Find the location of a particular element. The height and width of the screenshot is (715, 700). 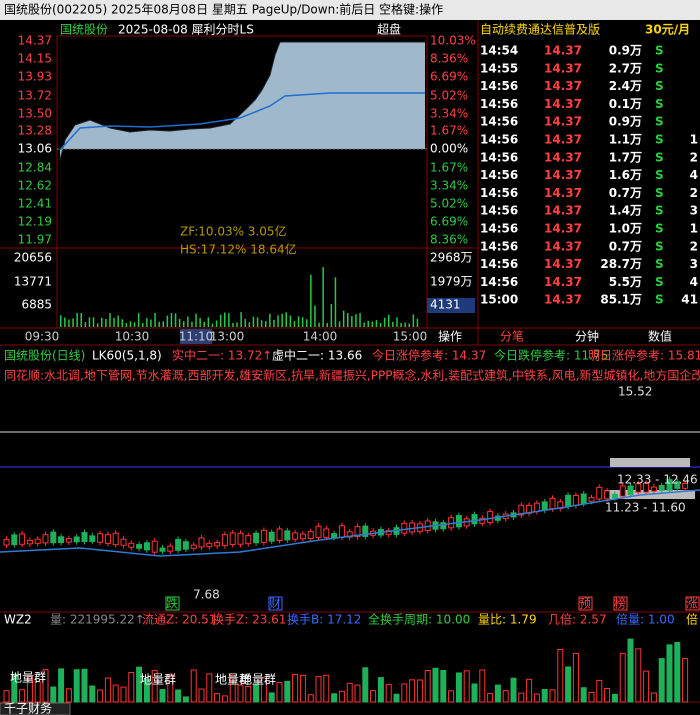

marker: 财 is located at coordinates (275, 604).